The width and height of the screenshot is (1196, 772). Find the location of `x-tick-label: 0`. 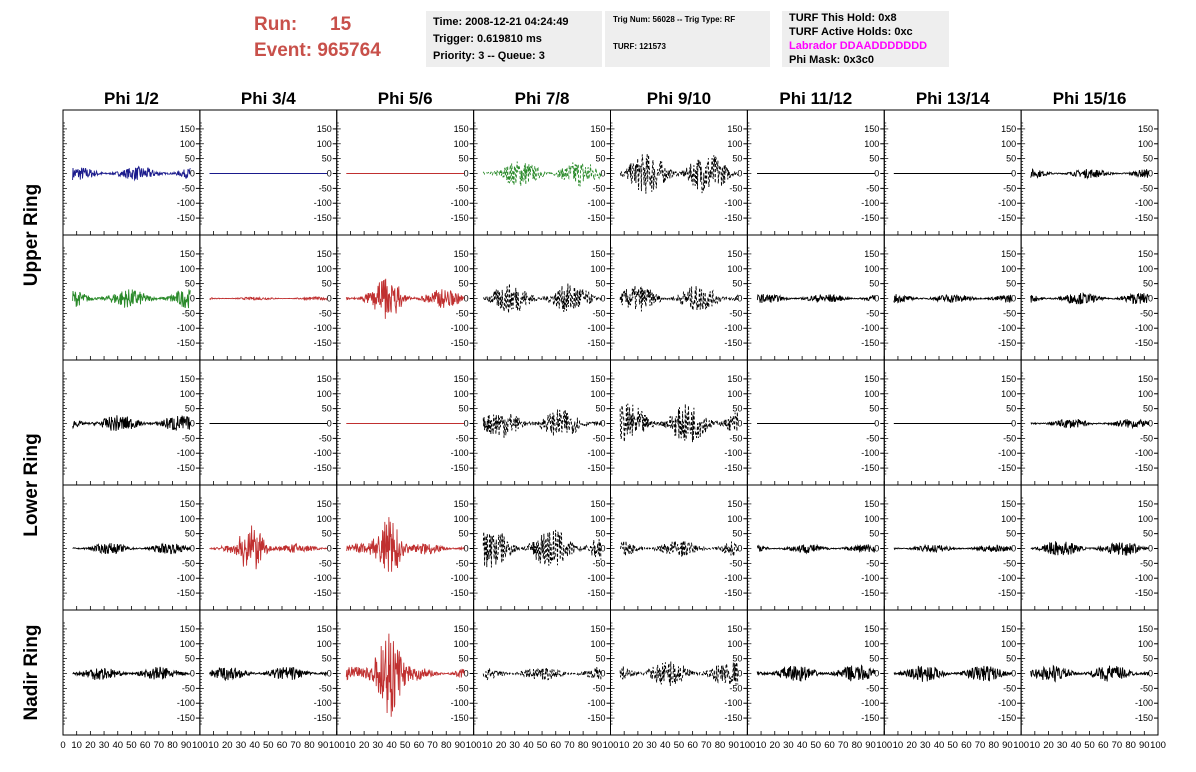

x-tick-label: 0 is located at coordinates (62, 745).